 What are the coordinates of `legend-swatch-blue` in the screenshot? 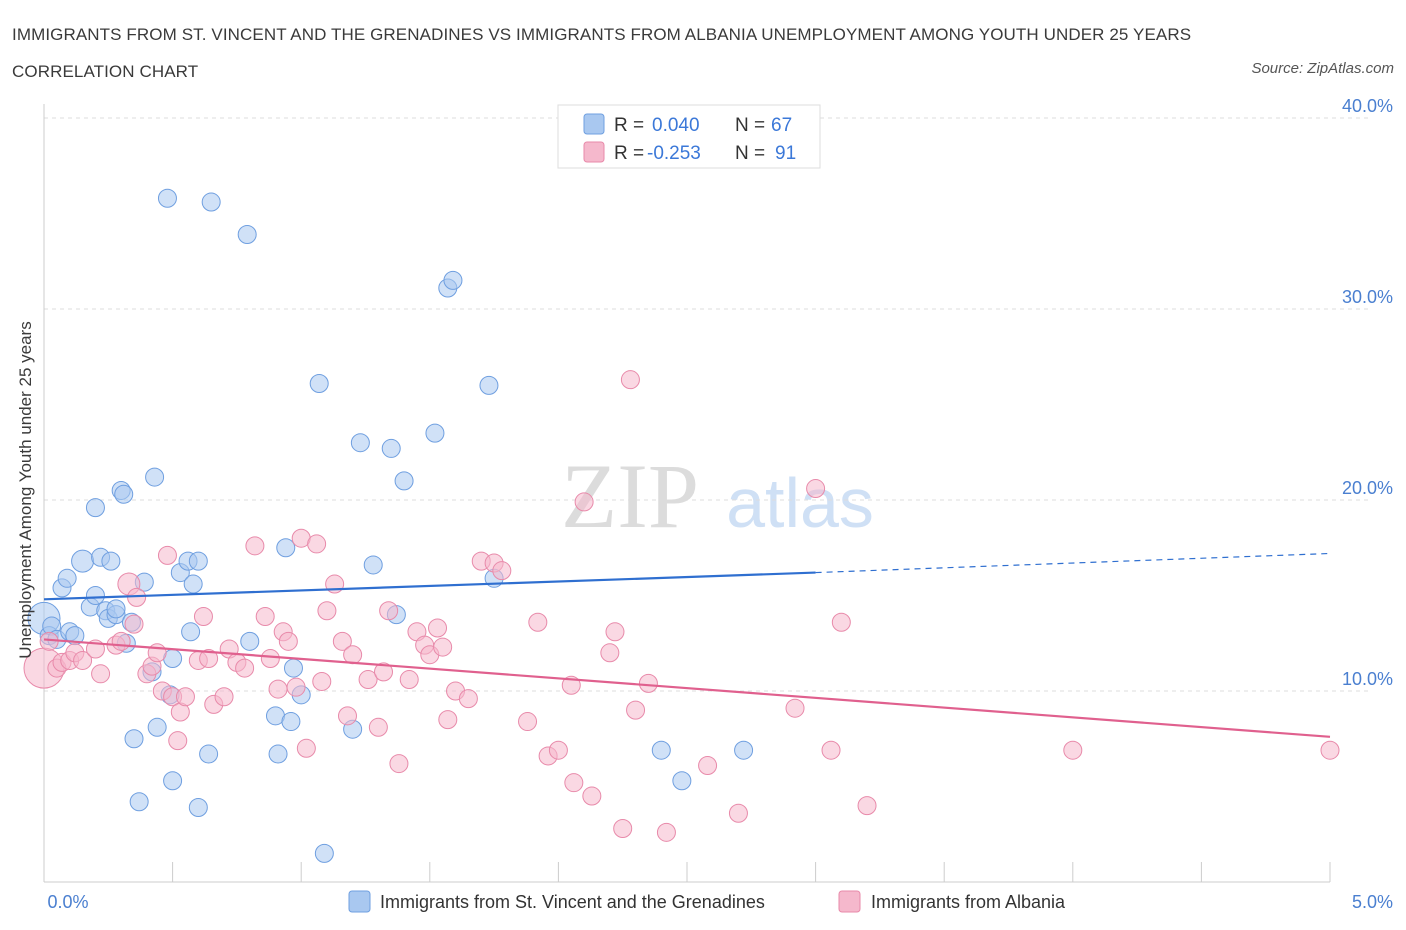 It's located at (594, 124).